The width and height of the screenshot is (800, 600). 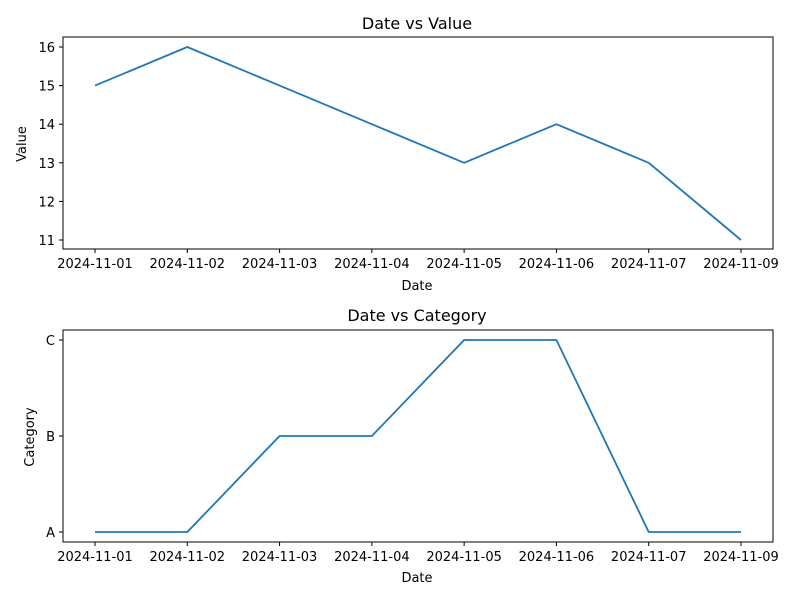 What do you see at coordinates (46, 241) in the screenshot?
I see `y-tick-label: 11` at bounding box center [46, 241].